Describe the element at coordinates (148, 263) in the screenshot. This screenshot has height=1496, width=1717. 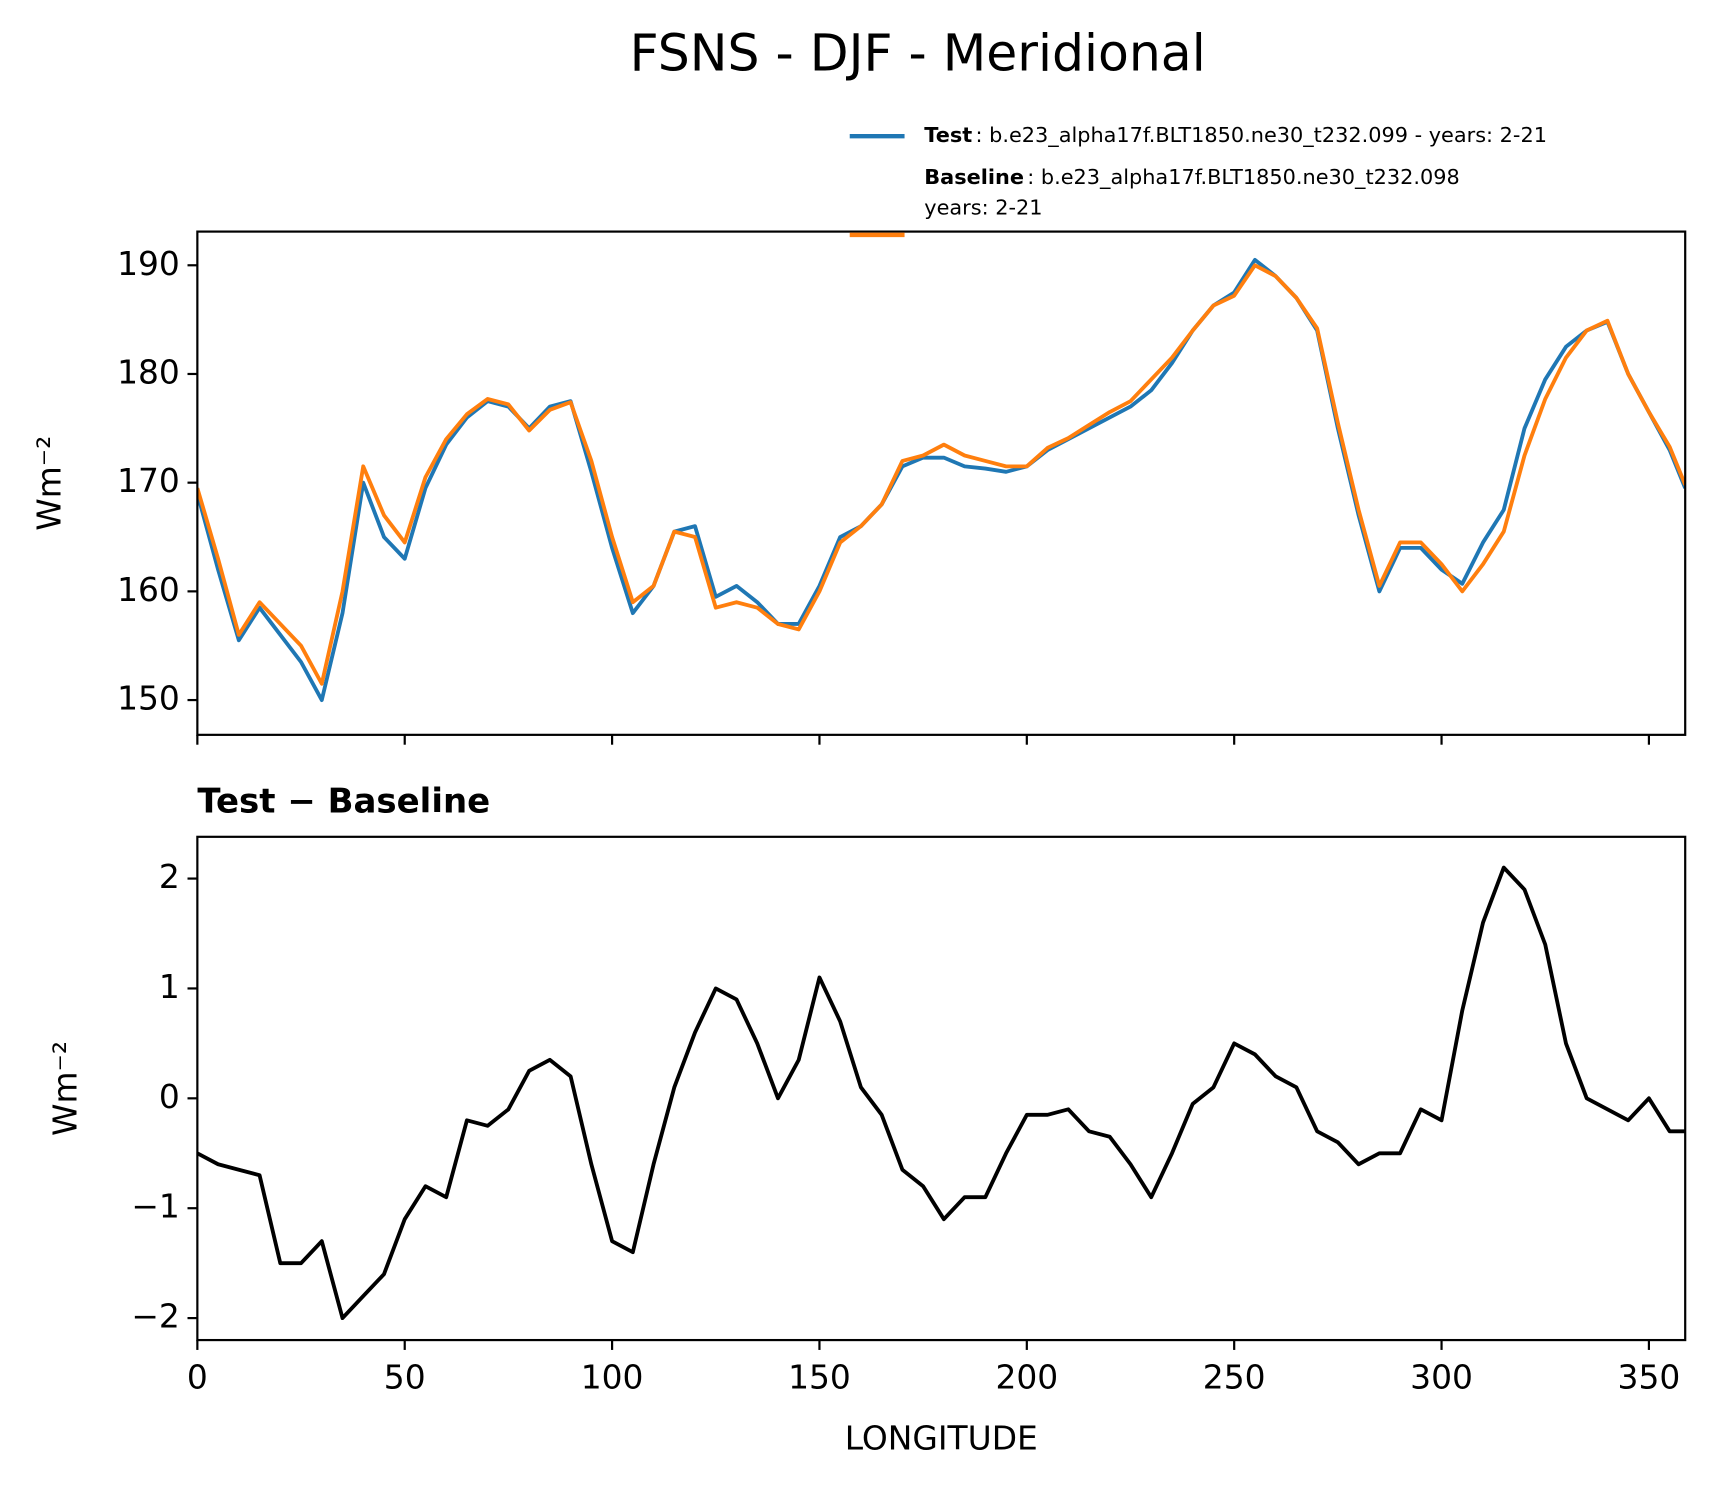
I see `y-tick-label: 190` at that location.